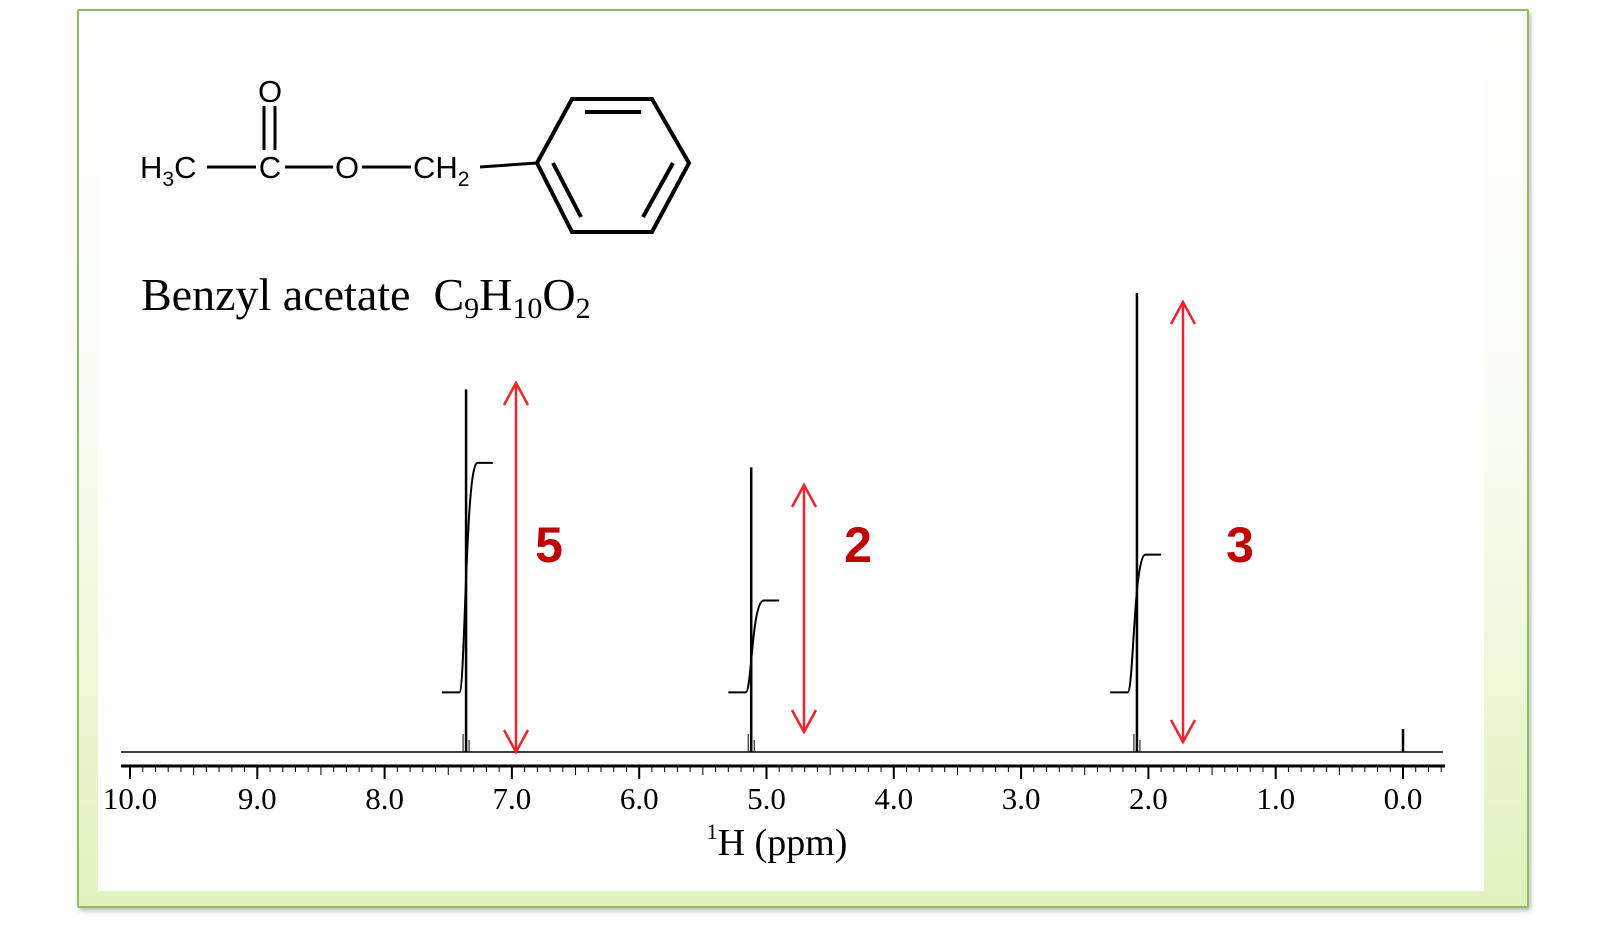 Image resolution: width=1600 pixels, height=929 pixels. What do you see at coordinates (257, 798) in the screenshot?
I see `x-tick-label: 9.0` at bounding box center [257, 798].